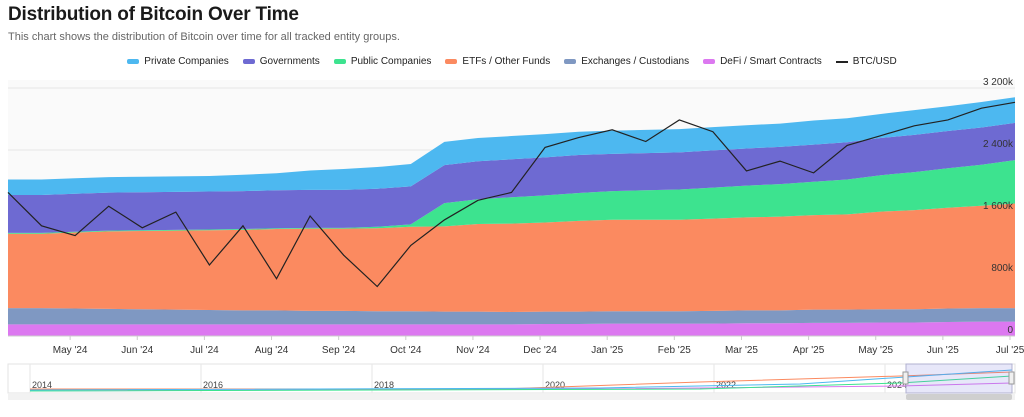  I want to click on navigator-scrollbar-thumb, so click(959, 397).